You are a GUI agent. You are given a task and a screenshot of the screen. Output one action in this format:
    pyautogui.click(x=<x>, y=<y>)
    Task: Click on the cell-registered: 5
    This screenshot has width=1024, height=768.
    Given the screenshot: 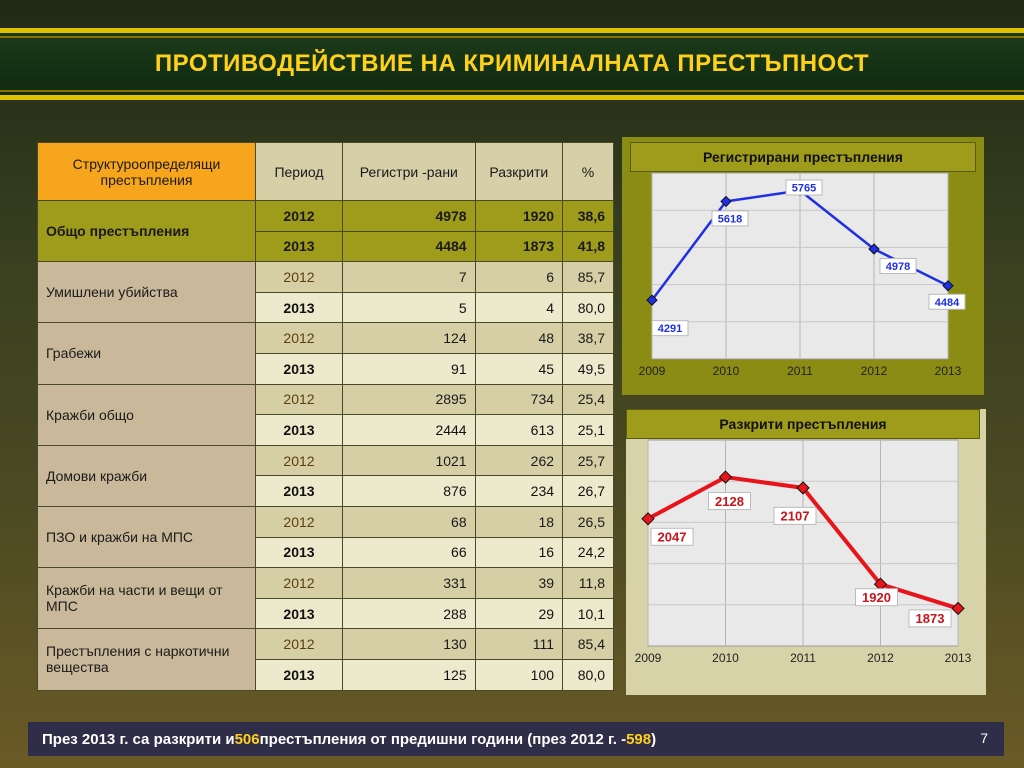 What is the action you would take?
    pyautogui.click(x=409, y=307)
    